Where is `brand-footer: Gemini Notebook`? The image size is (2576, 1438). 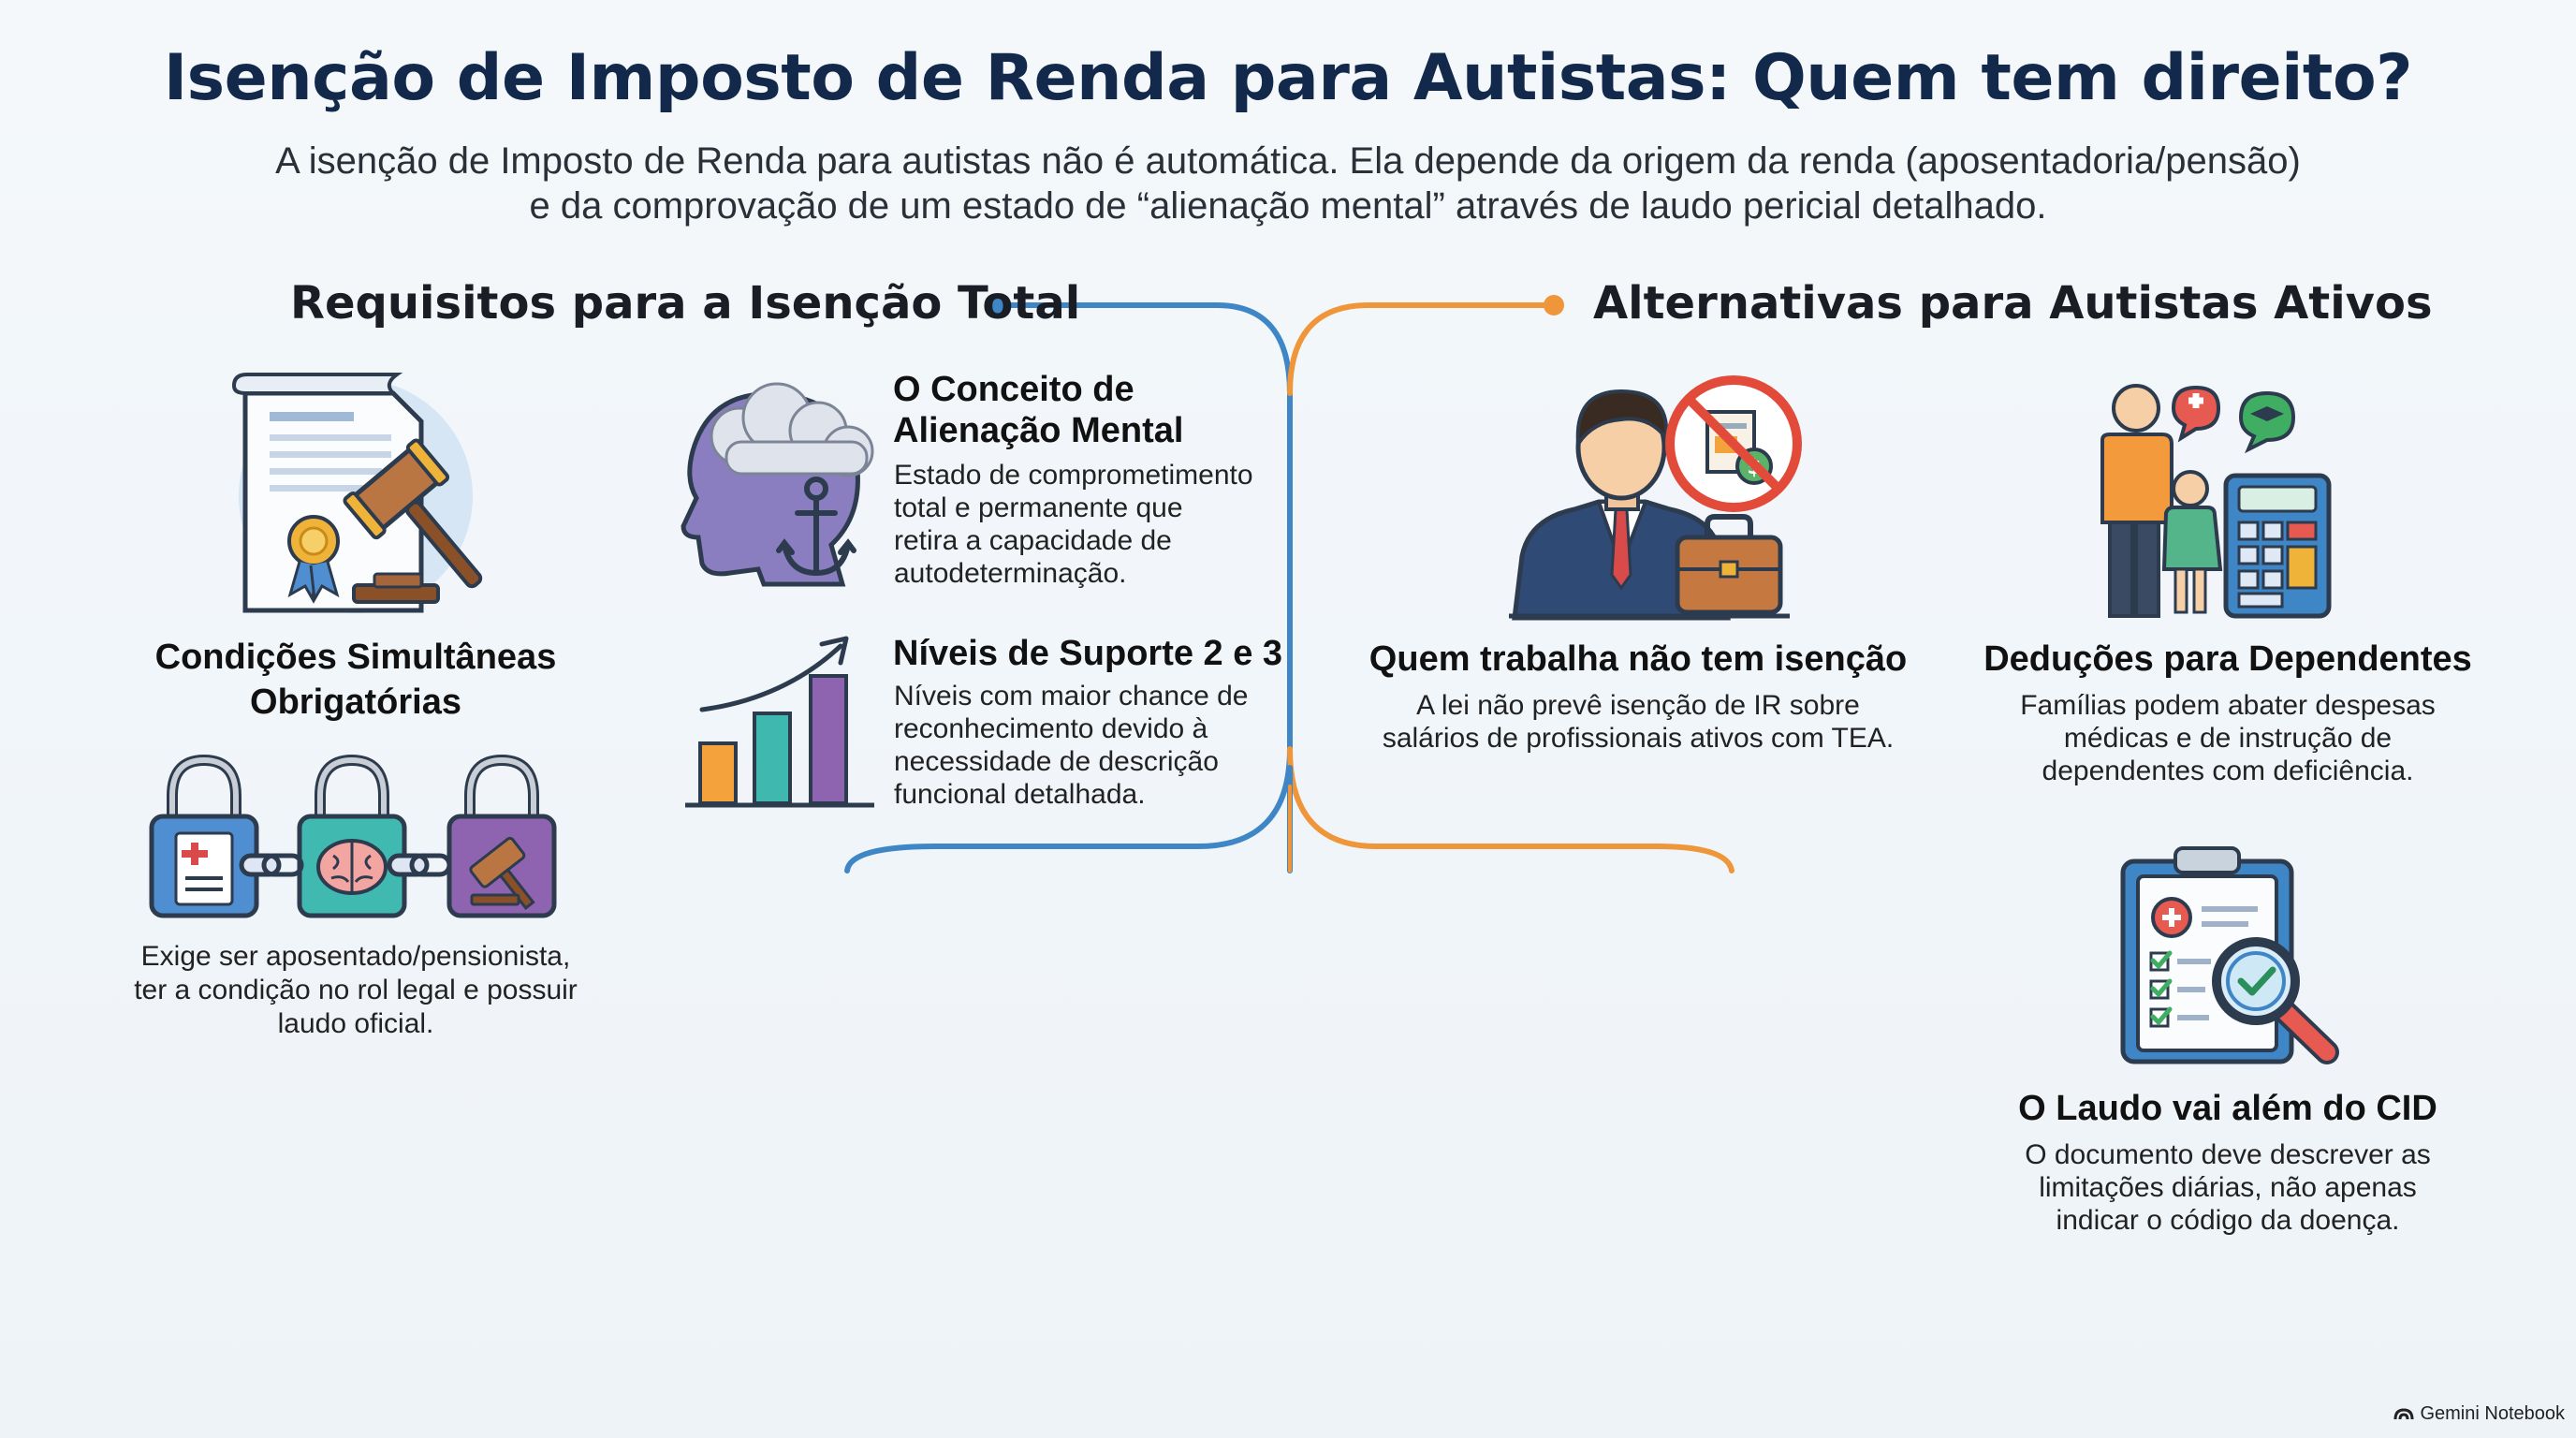 brand-footer: Gemini Notebook is located at coordinates (2479, 1414).